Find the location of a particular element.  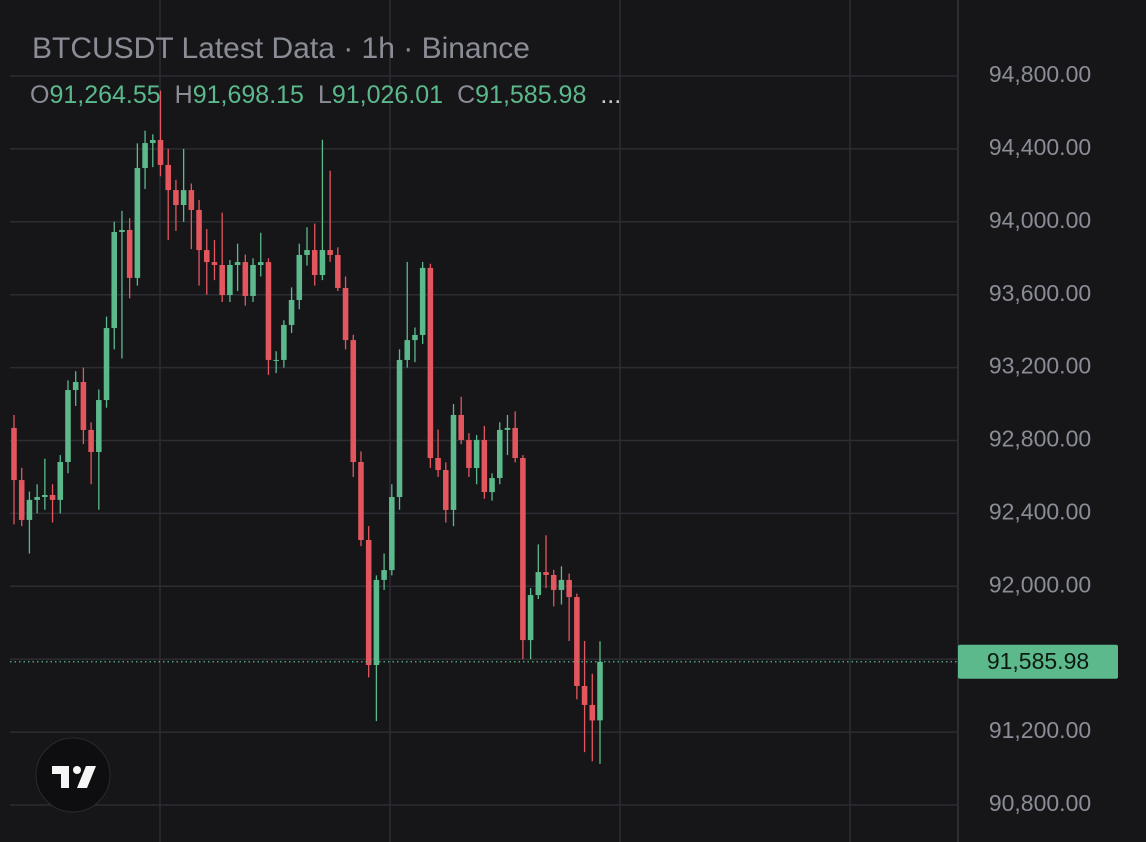

y-tick-label: 94,400.00 is located at coordinates (1040, 147).